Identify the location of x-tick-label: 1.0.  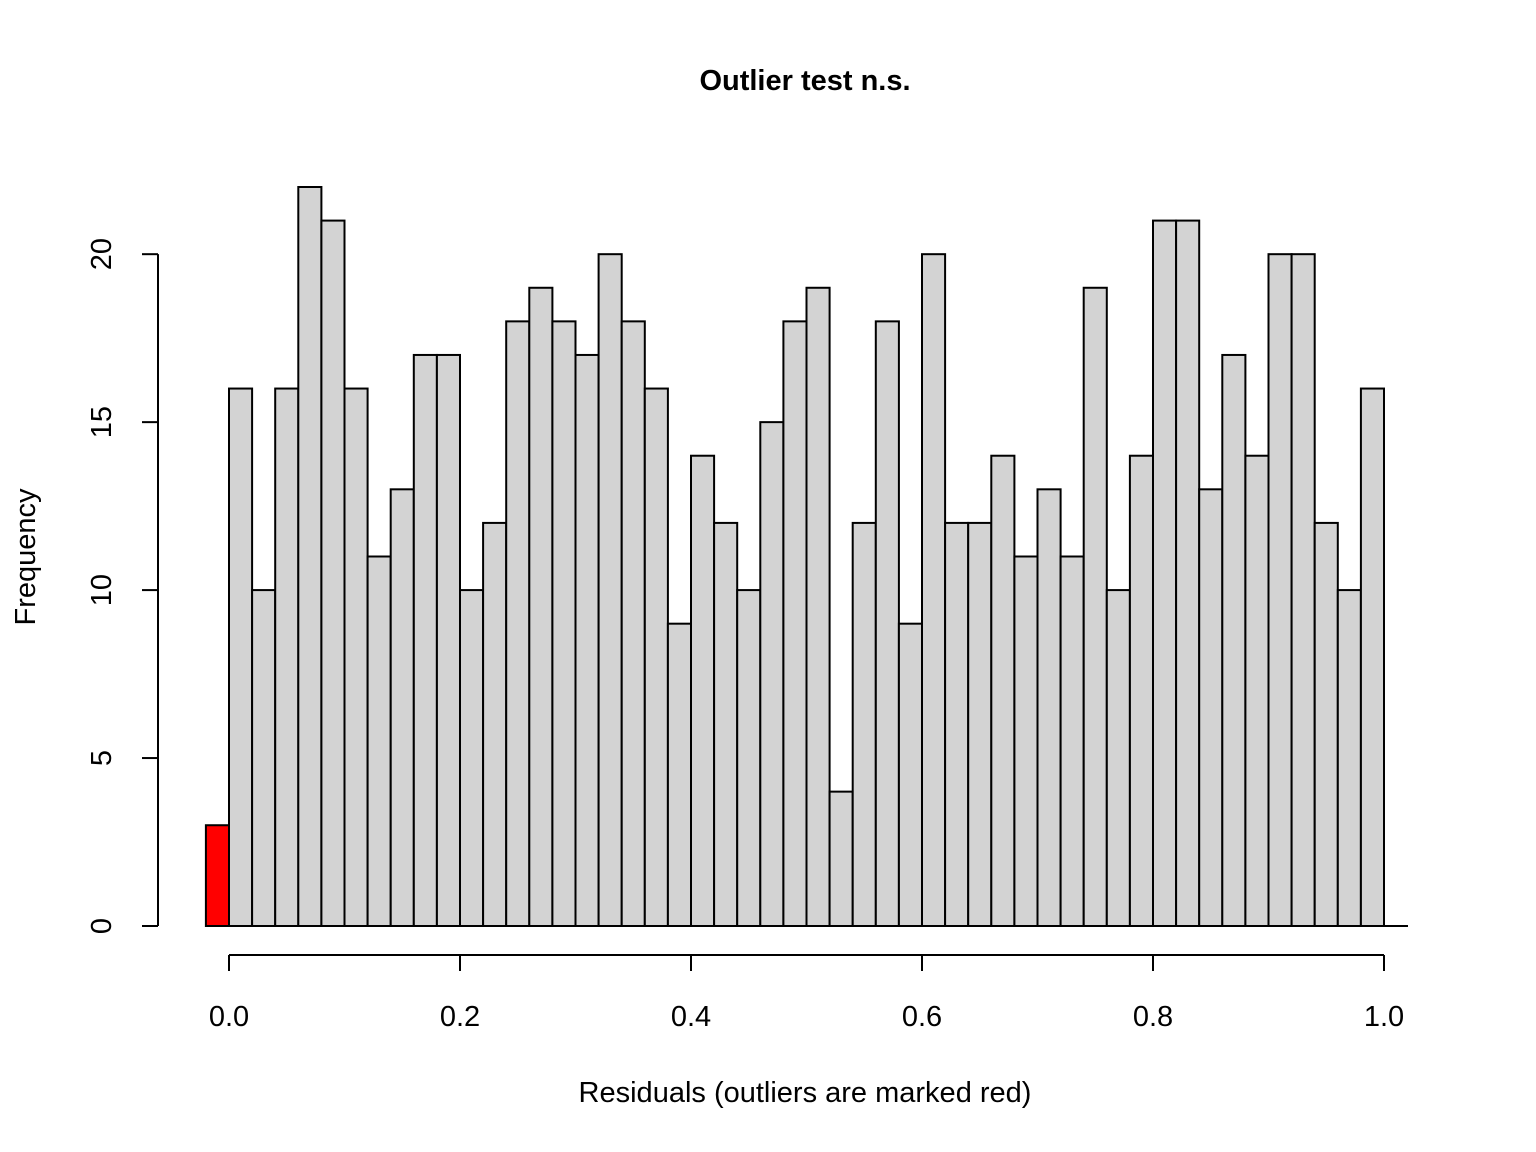
(1384, 1017).